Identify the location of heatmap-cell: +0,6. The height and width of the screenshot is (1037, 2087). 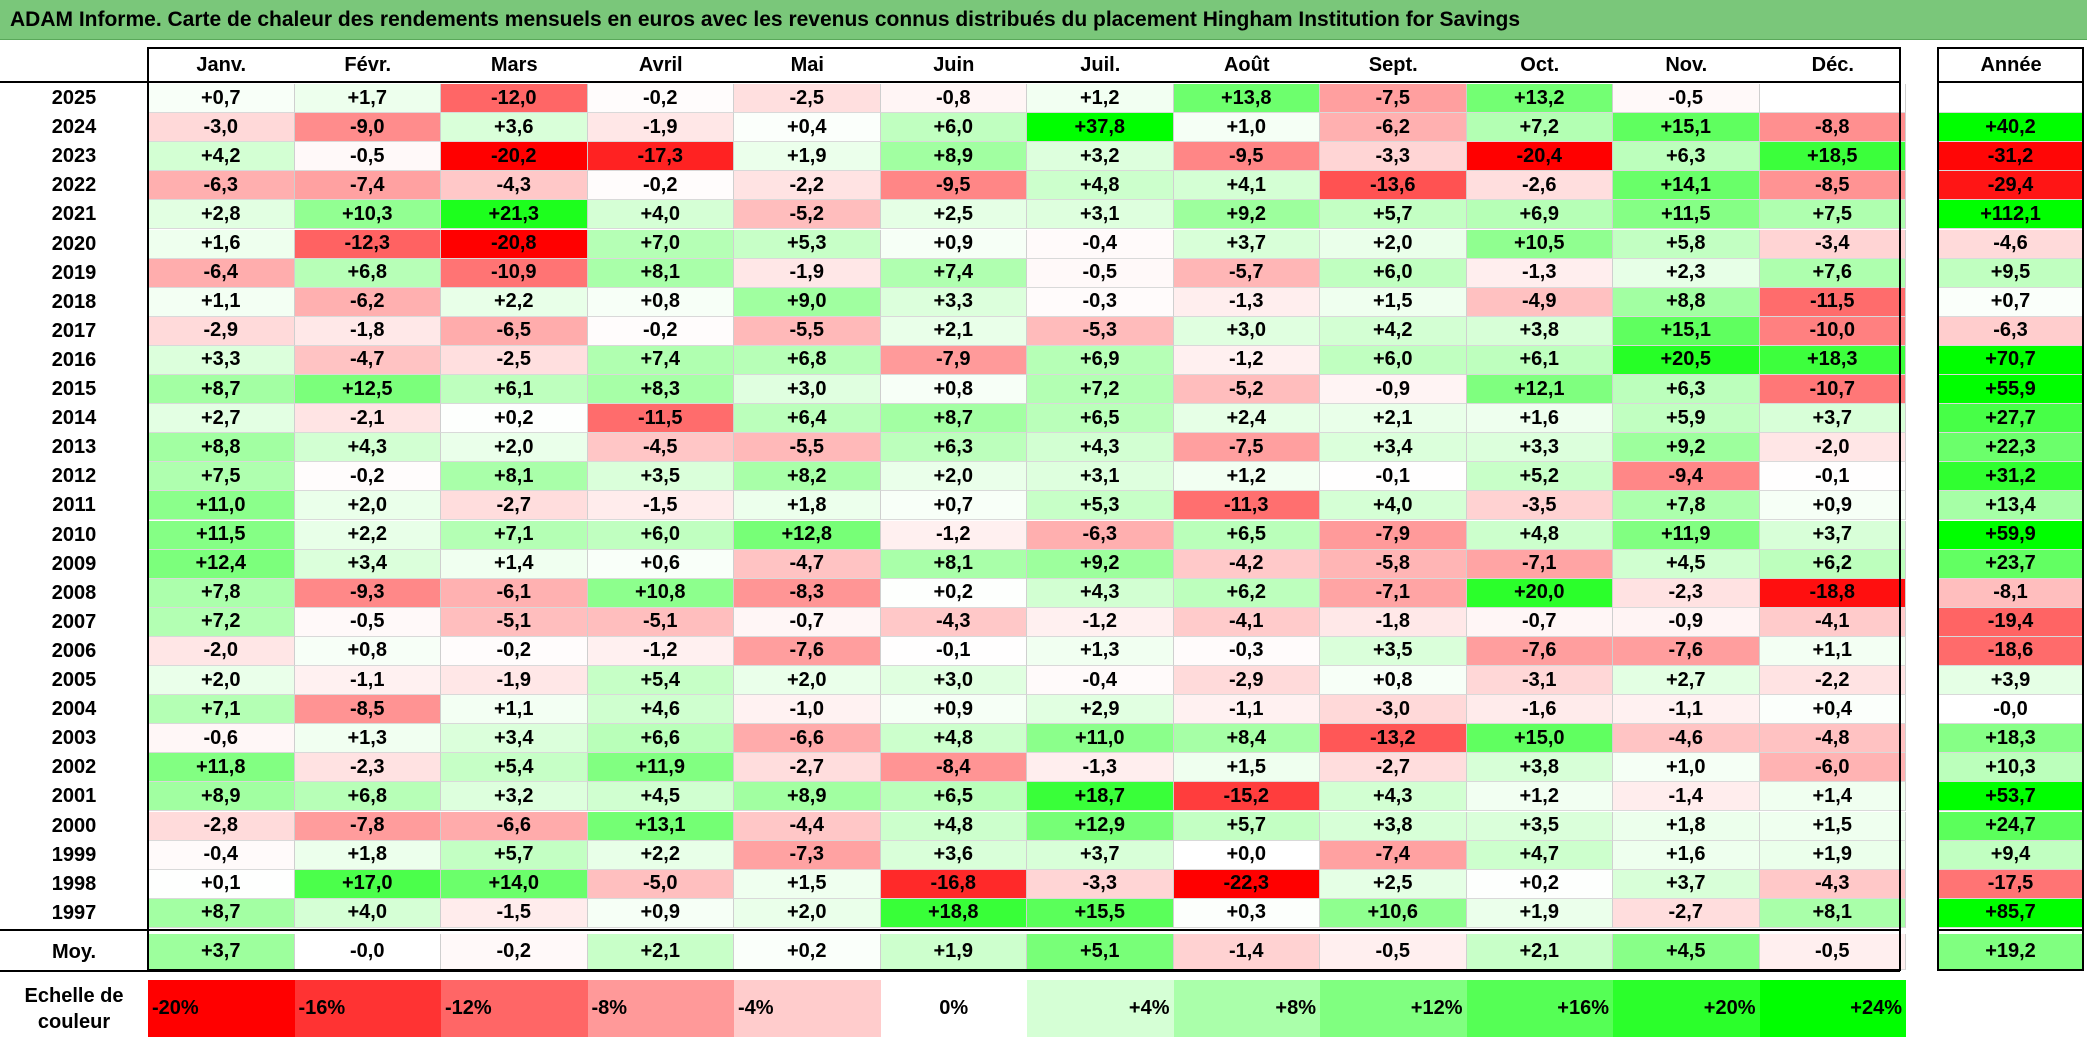
(660, 564).